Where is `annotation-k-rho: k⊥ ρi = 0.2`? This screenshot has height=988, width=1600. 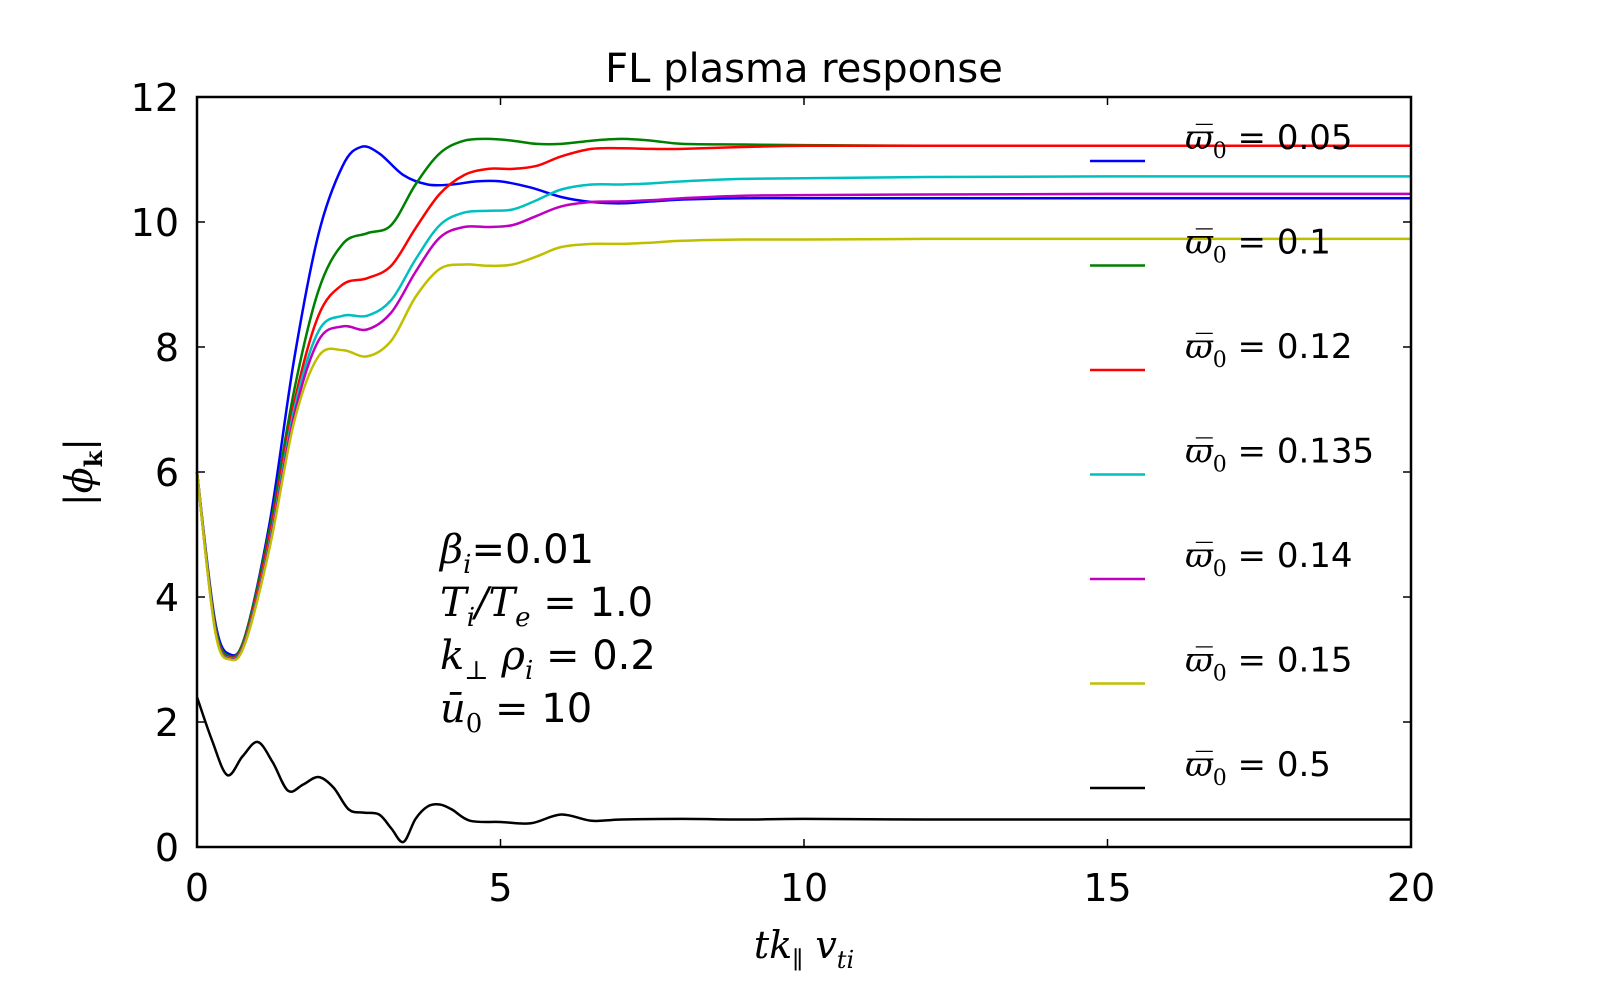
annotation-k-rho: k⊥ ρi = 0.2 is located at coordinates (548, 659).